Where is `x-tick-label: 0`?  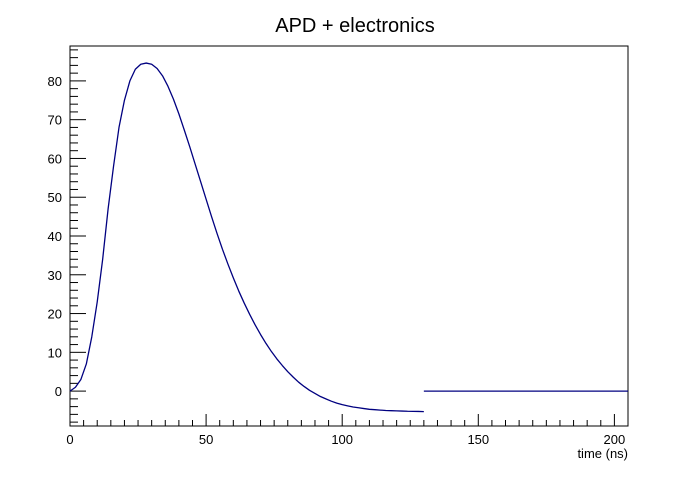
x-tick-label: 0 is located at coordinates (69, 439).